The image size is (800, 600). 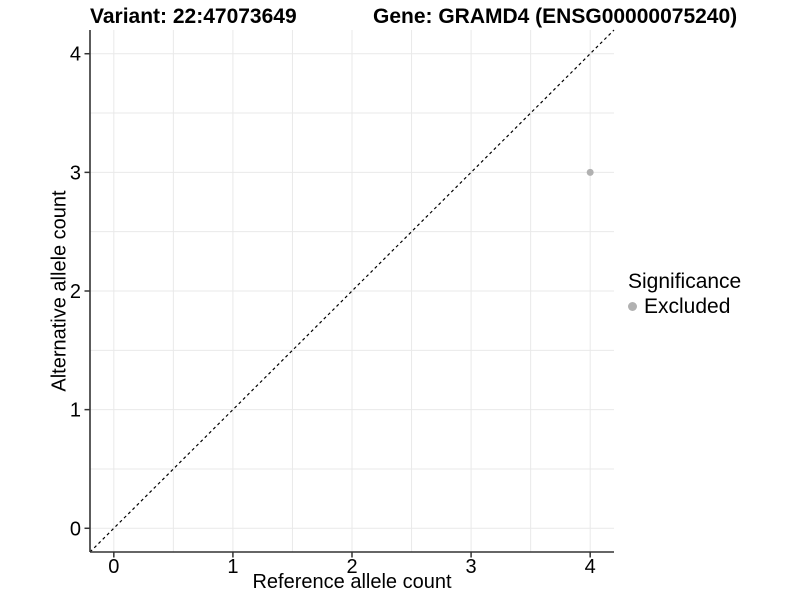 What do you see at coordinates (193, 16) in the screenshot?
I see `plot-title-variant: Variant: 22:47073649` at bounding box center [193, 16].